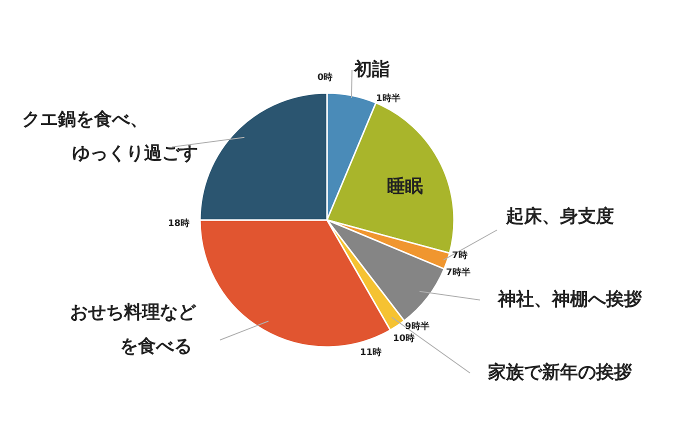  I want to click on slice-label: 睡眠, so click(405, 186).